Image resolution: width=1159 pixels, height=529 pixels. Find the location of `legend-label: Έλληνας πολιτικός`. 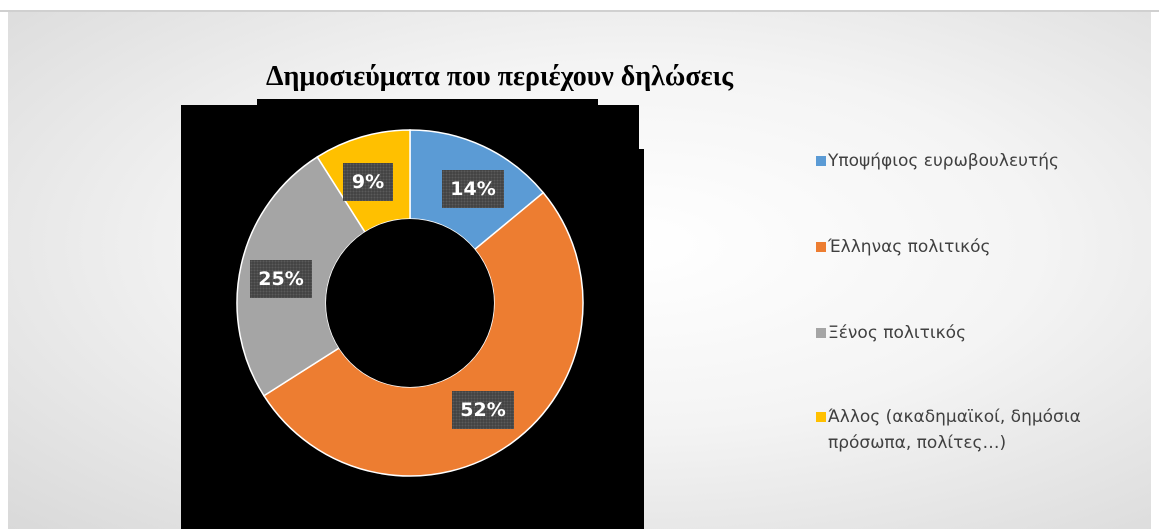

legend-label: Έλληνας πολιτικός is located at coordinates (981, 247).